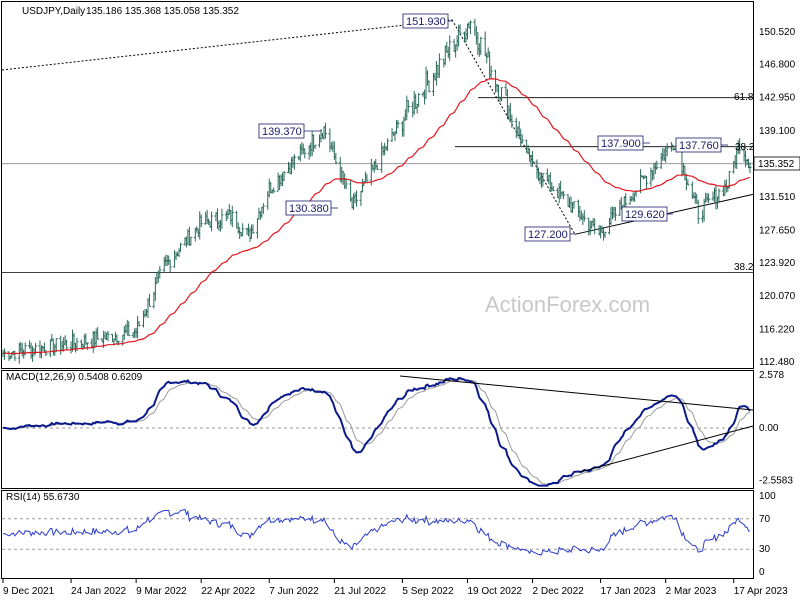 This screenshot has height=600, width=800. Describe the element at coordinates (691, 591) in the screenshot. I see `x-tick-label: 2 Mar 2023` at that location.